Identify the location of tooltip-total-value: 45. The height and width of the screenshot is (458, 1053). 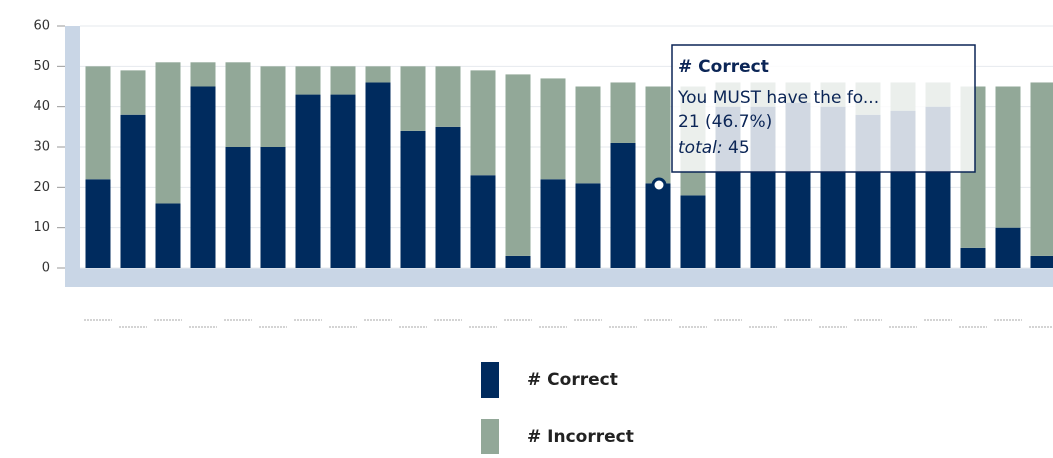
(739, 148).